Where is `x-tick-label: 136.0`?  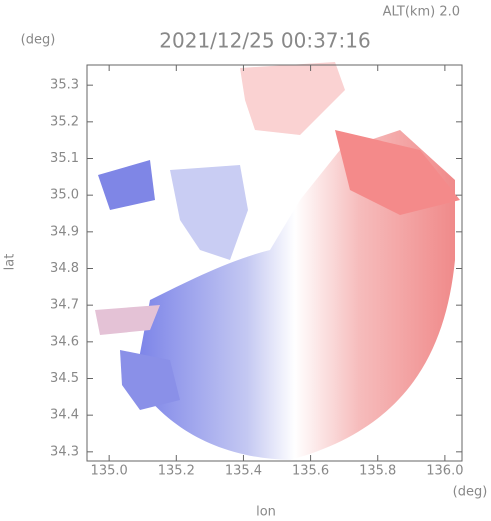 x-tick-label: 136.0 is located at coordinates (444, 471).